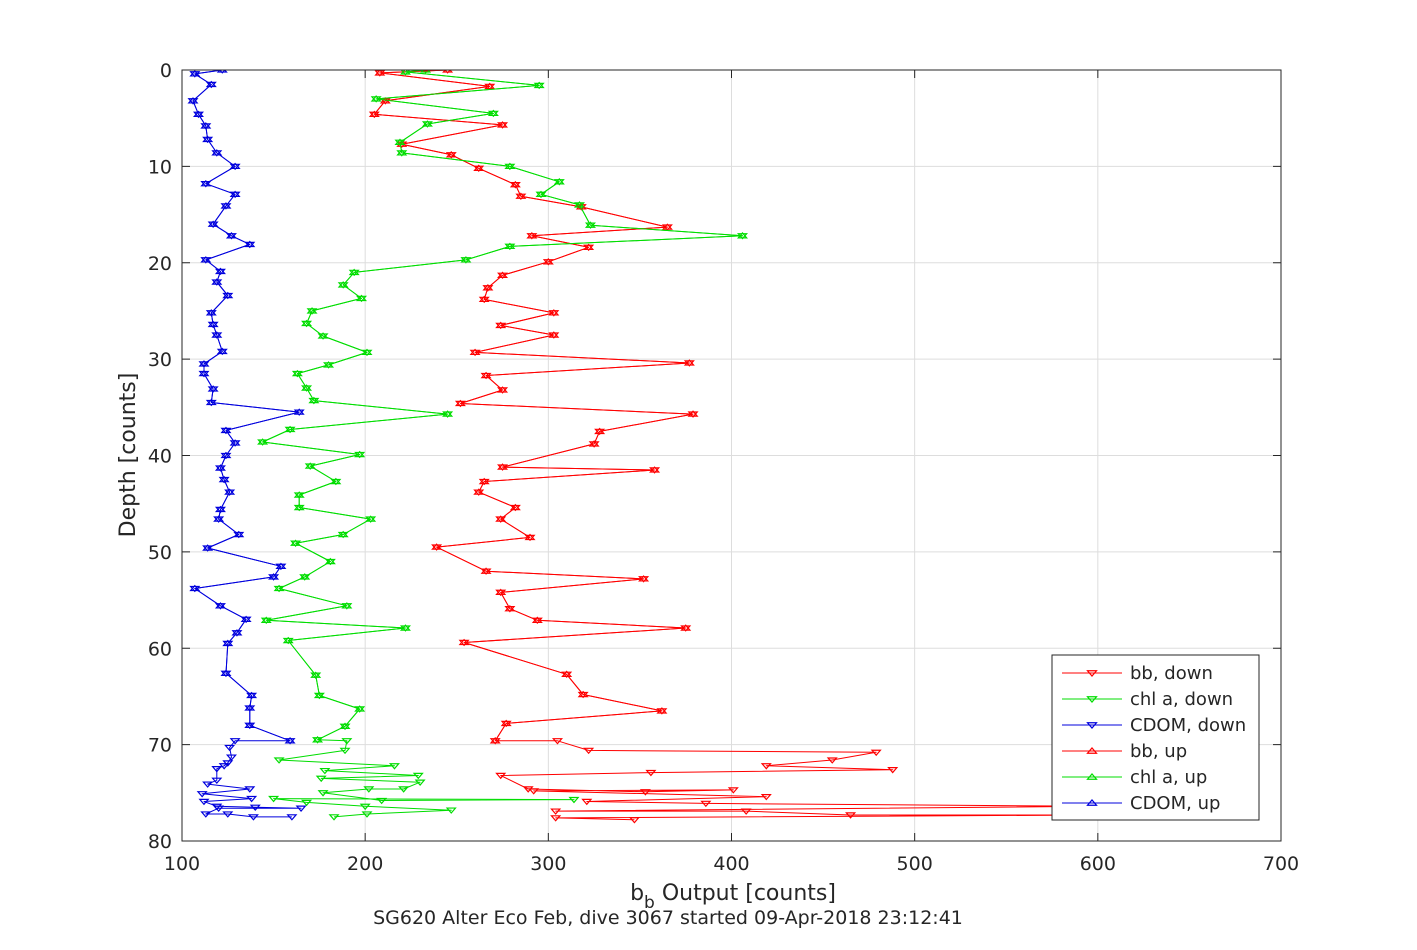 This screenshot has width=1417, height=950. I want to click on x-axis-label-rest: Output [counts], so click(745, 893).